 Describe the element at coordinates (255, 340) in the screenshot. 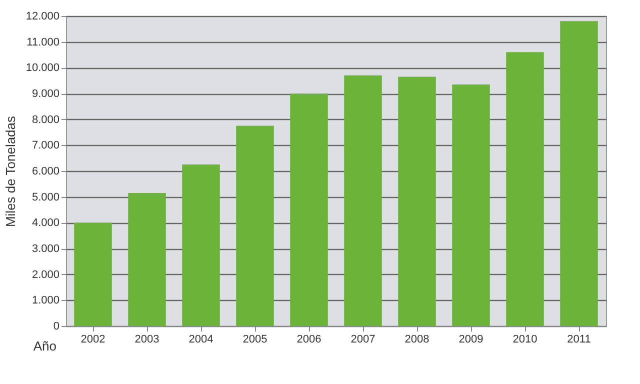

I see `x-tick-label: 2005` at that location.